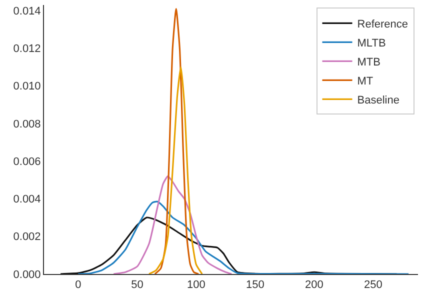  I want to click on legend-label: Reference, so click(382, 24).